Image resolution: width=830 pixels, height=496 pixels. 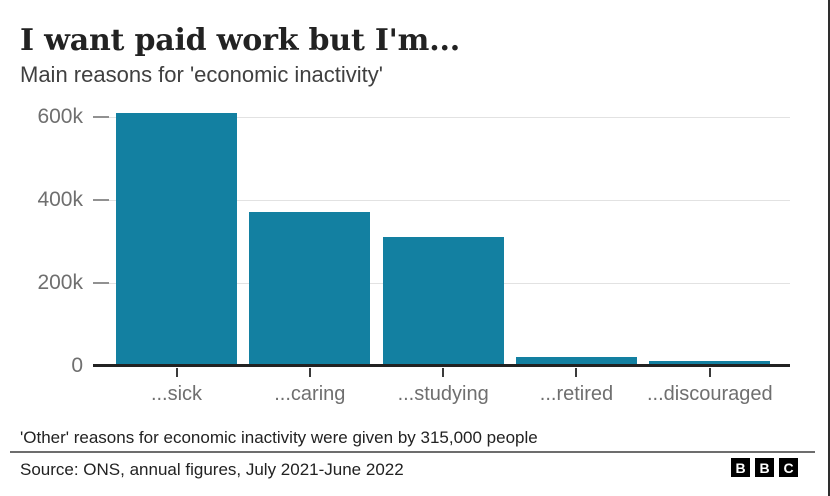 What do you see at coordinates (576, 394) in the screenshot?
I see `x-axis-tick-label: ...retired` at bounding box center [576, 394].